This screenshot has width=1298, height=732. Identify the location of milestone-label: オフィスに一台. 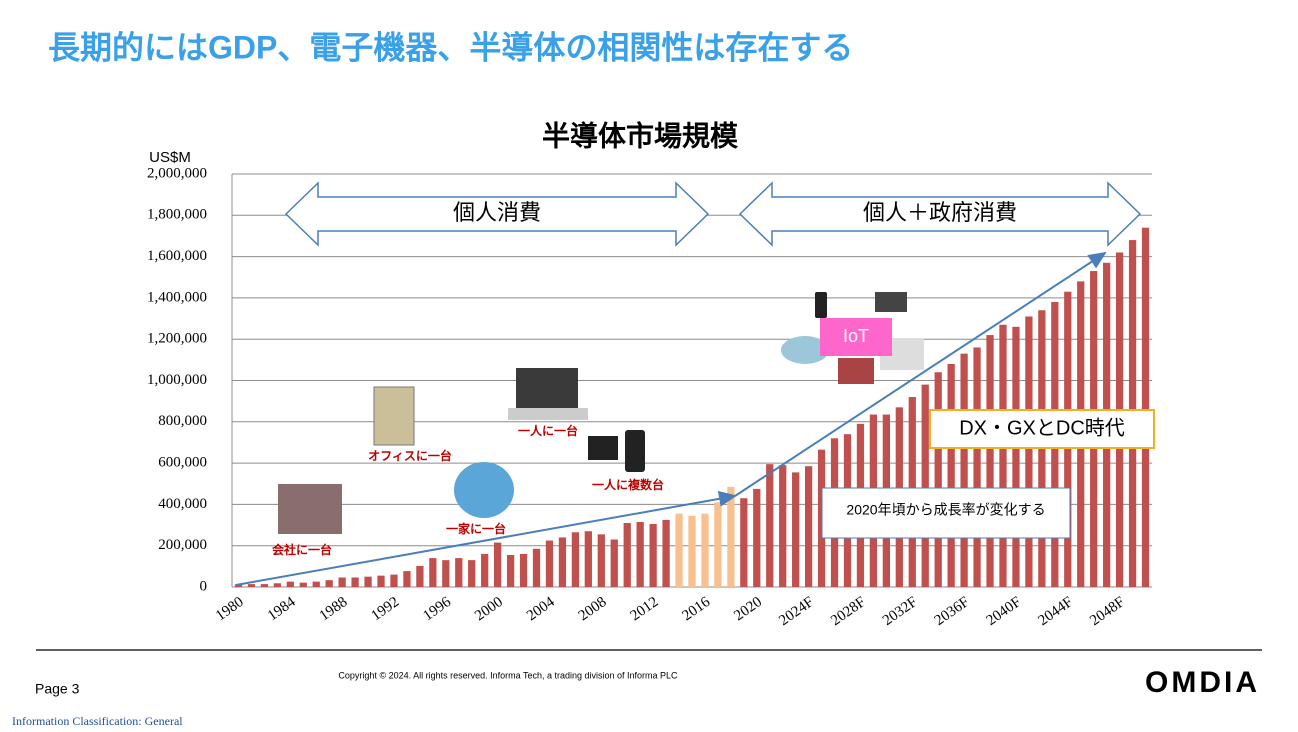
(410, 455).